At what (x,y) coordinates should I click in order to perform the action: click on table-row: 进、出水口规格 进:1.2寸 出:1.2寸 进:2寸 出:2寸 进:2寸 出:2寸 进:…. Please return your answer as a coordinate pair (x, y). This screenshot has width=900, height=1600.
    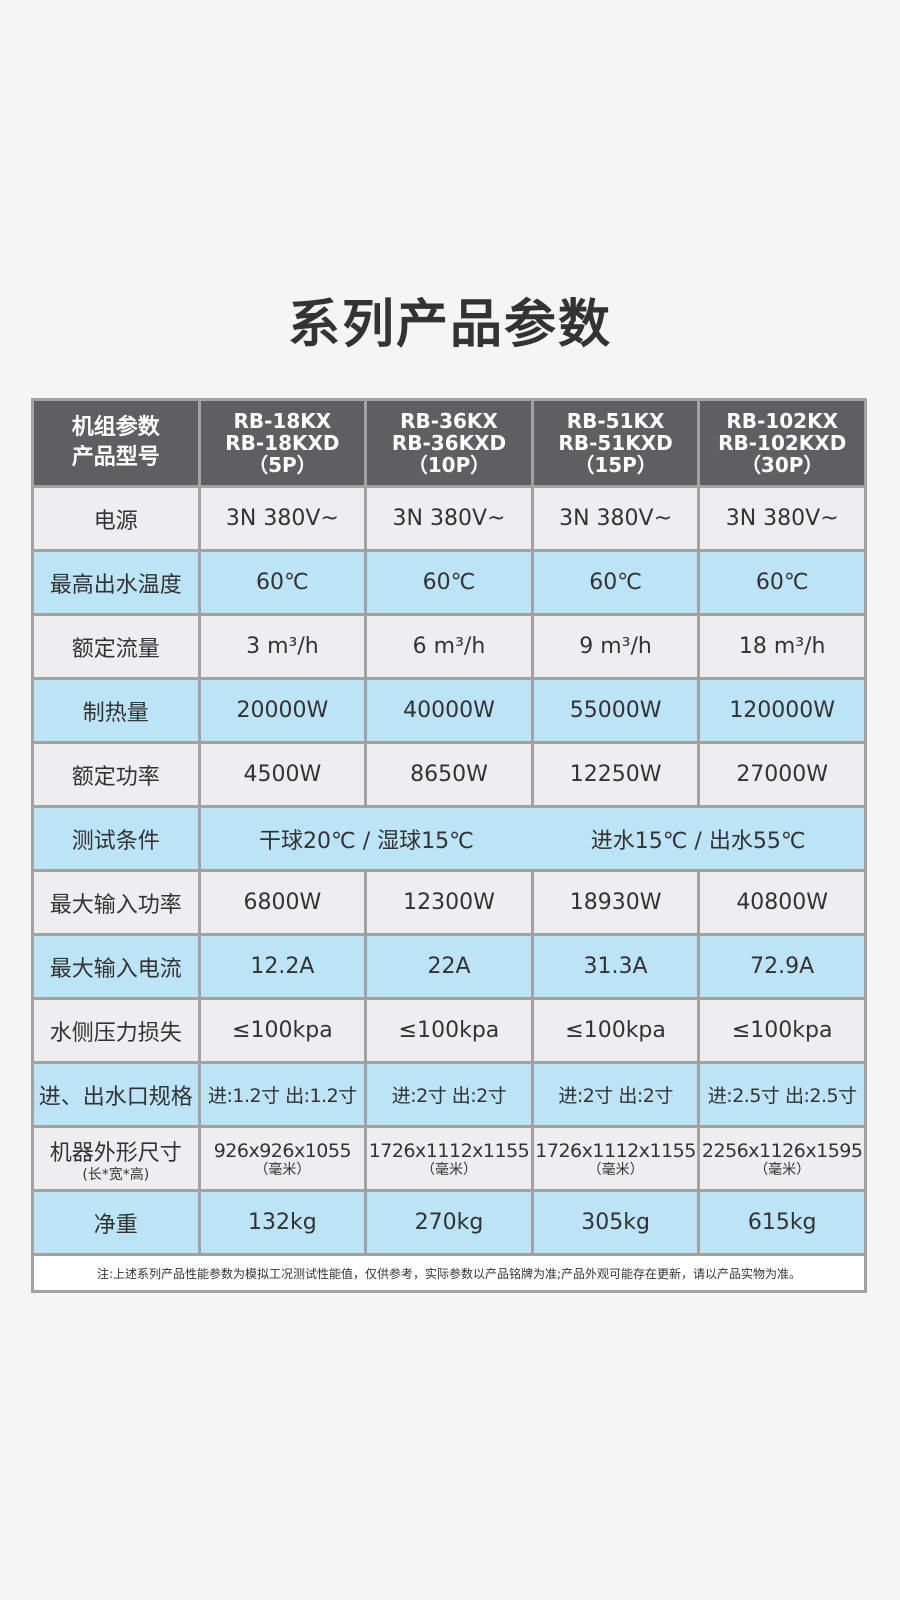
    Looking at the image, I should click on (449, 1094).